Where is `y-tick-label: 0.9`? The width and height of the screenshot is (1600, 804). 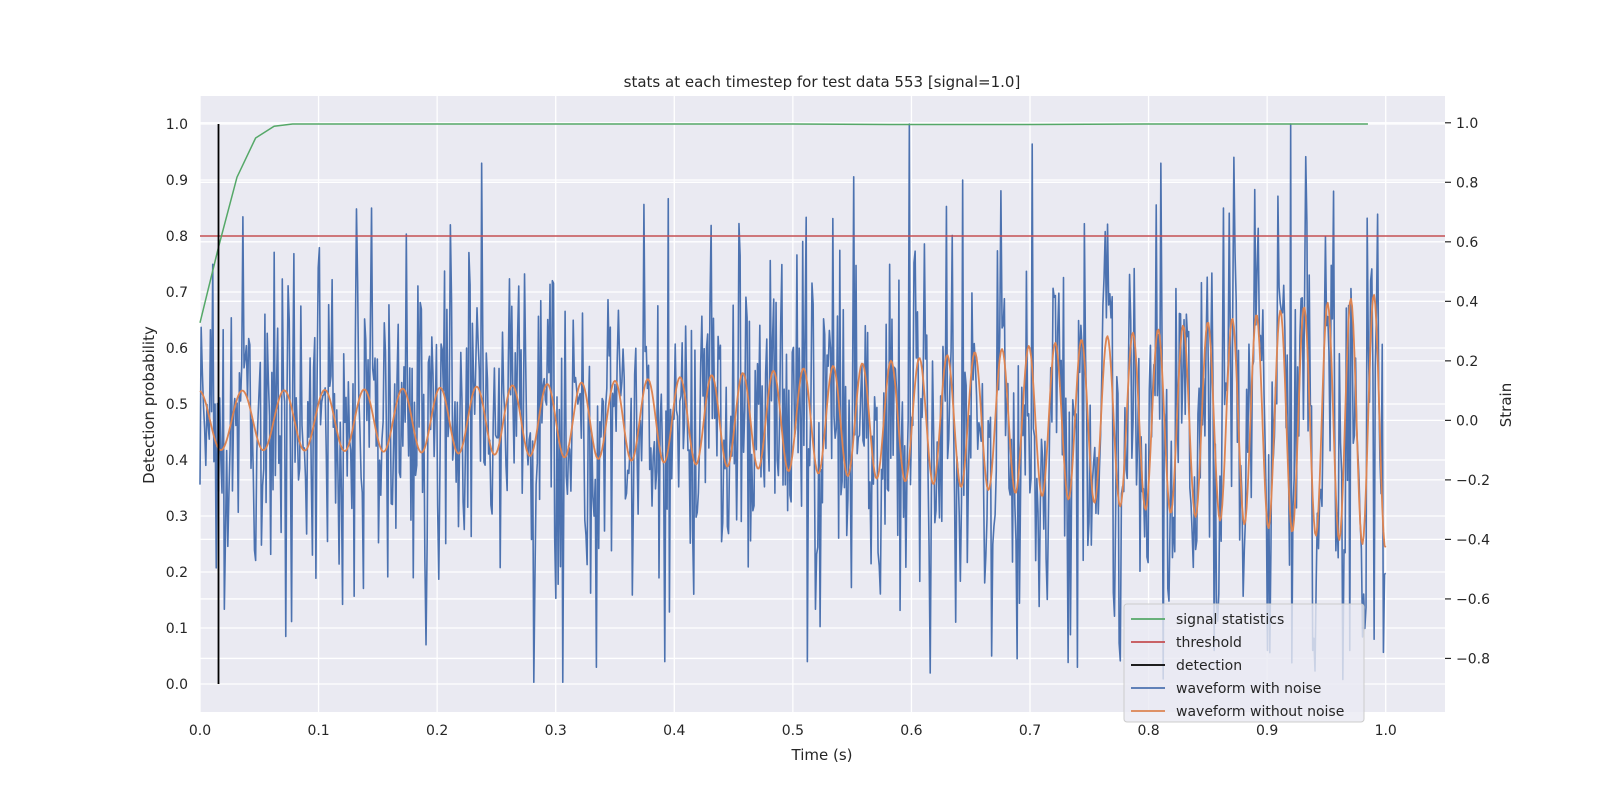
y-tick-label: 0.9 is located at coordinates (177, 181).